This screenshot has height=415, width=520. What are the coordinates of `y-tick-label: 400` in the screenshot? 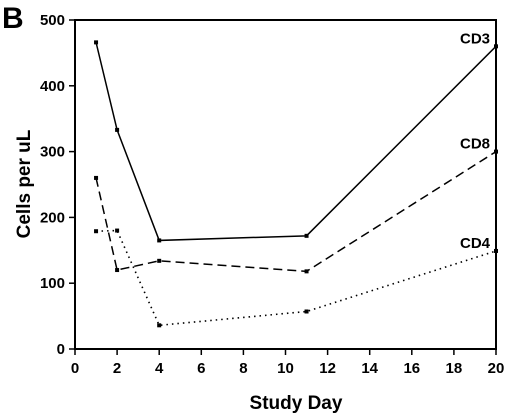 It's located at (52, 86).